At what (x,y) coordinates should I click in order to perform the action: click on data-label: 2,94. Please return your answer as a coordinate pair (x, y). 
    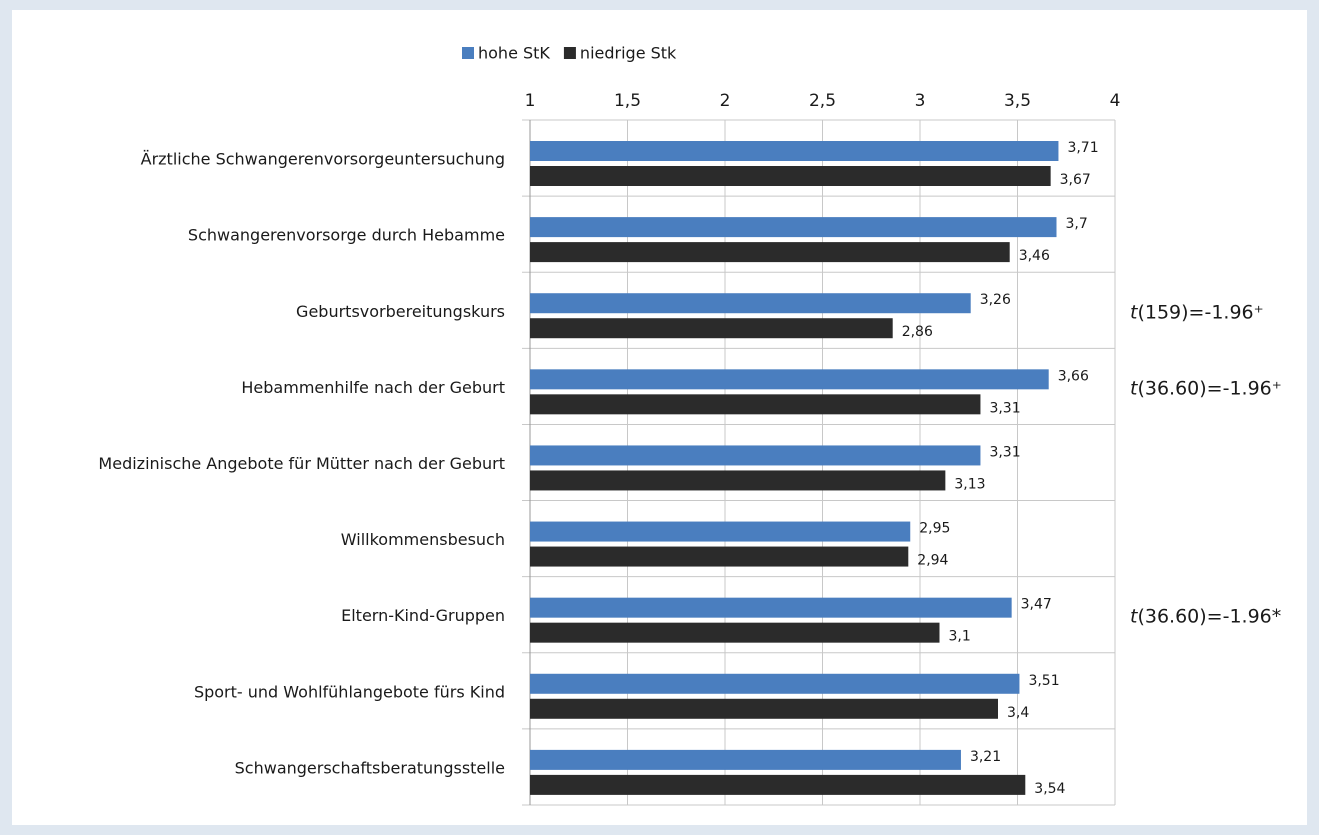
    Looking at the image, I should click on (932, 561).